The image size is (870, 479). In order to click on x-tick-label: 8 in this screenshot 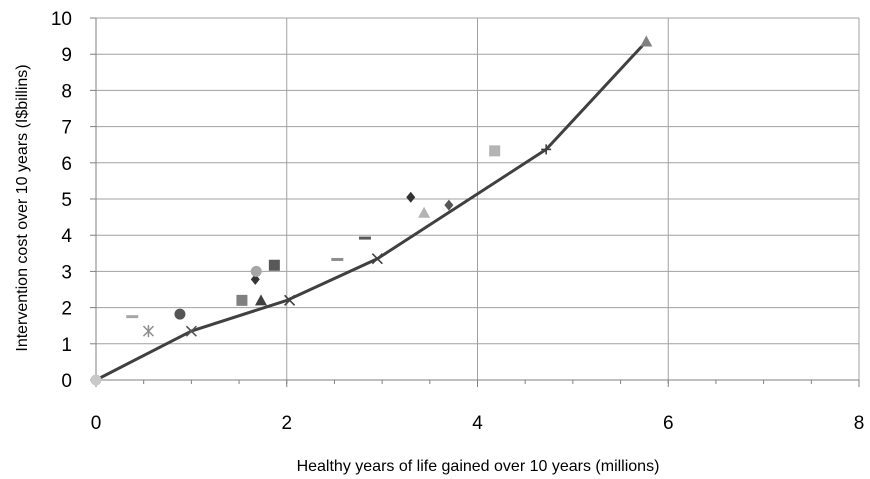, I will do `click(859, 423)`.